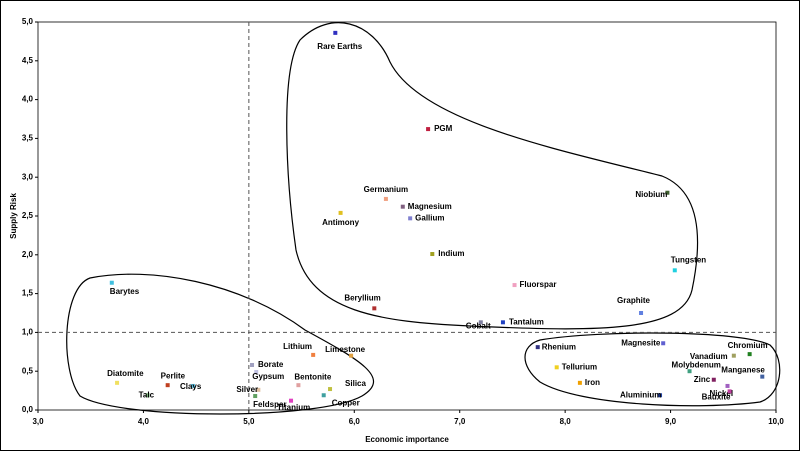 The width and height of the screenshot is (800, 451). Describe the element at coordinates (38, 421) in the screenshot. I see `x-tick-label: 3,0` at that location.